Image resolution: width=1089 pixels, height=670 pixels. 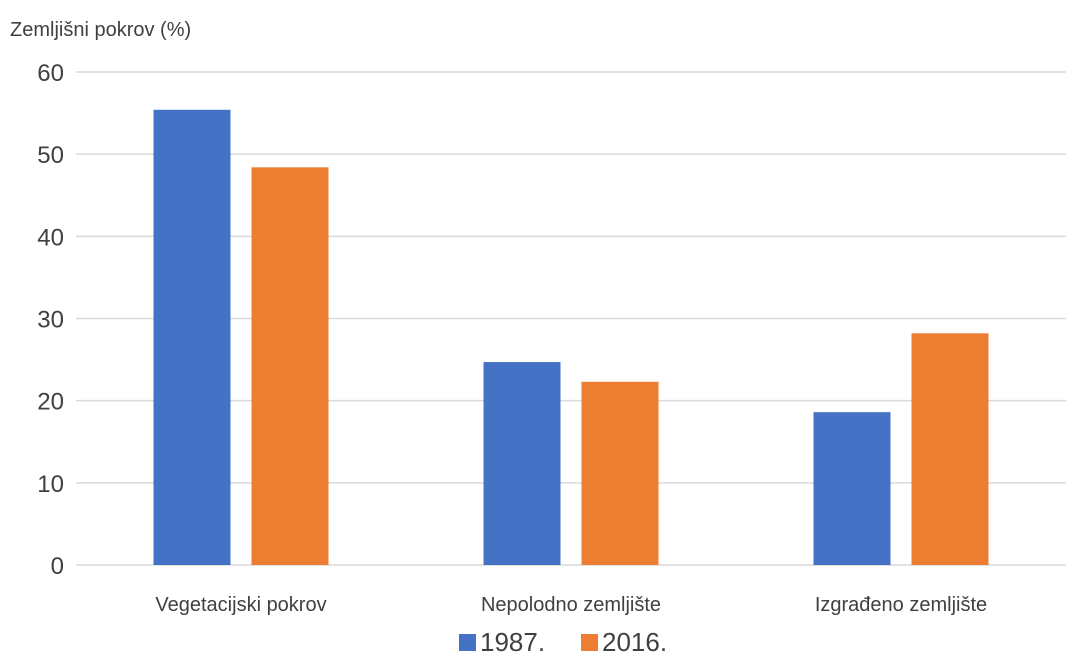 I want to click on legend: 1987. 2016., so click(x=563, y=642).